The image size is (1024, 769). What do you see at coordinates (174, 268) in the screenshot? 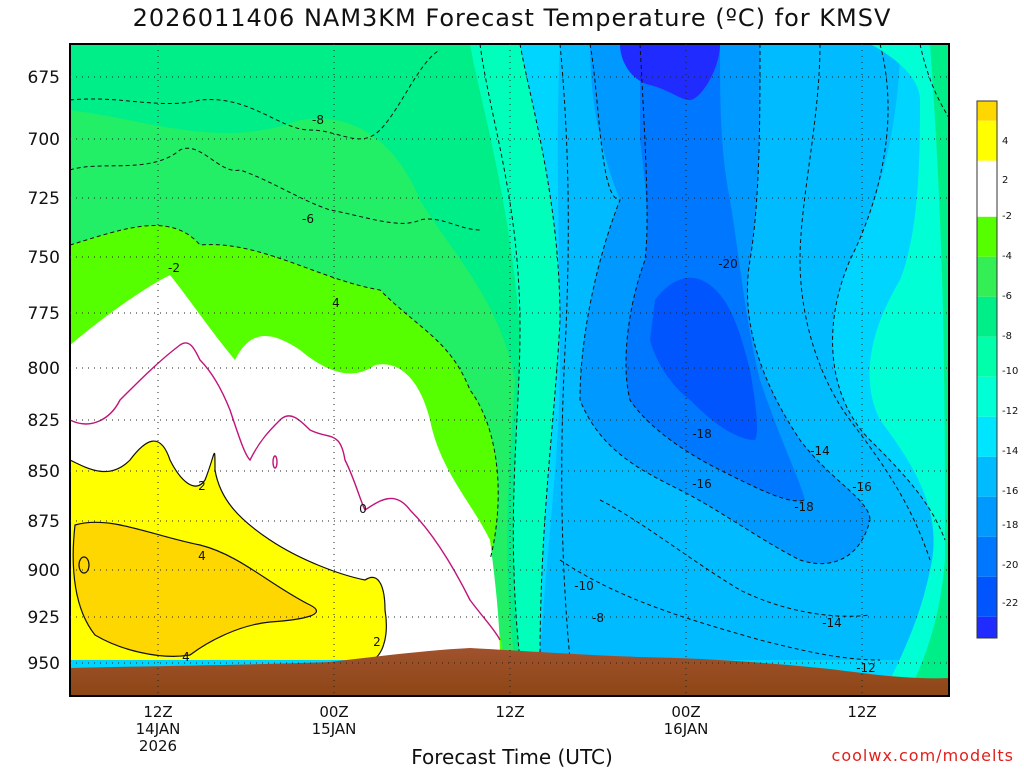
I see `contour-label: -2` at bounding box center [174, 268].